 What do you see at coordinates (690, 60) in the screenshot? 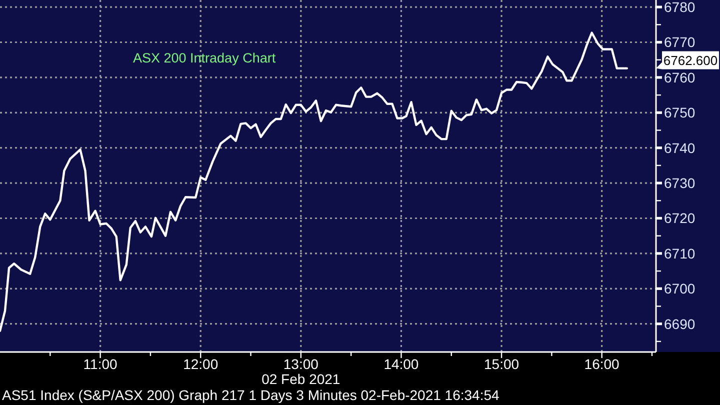
I see `text: 6762.600` at bounding box center [690, 60].